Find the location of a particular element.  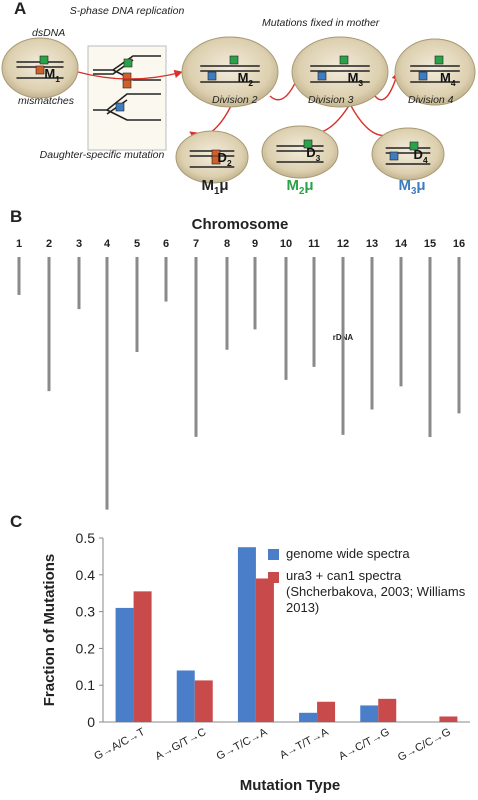

mother-label: M2 is located at coordinates (246, 79).